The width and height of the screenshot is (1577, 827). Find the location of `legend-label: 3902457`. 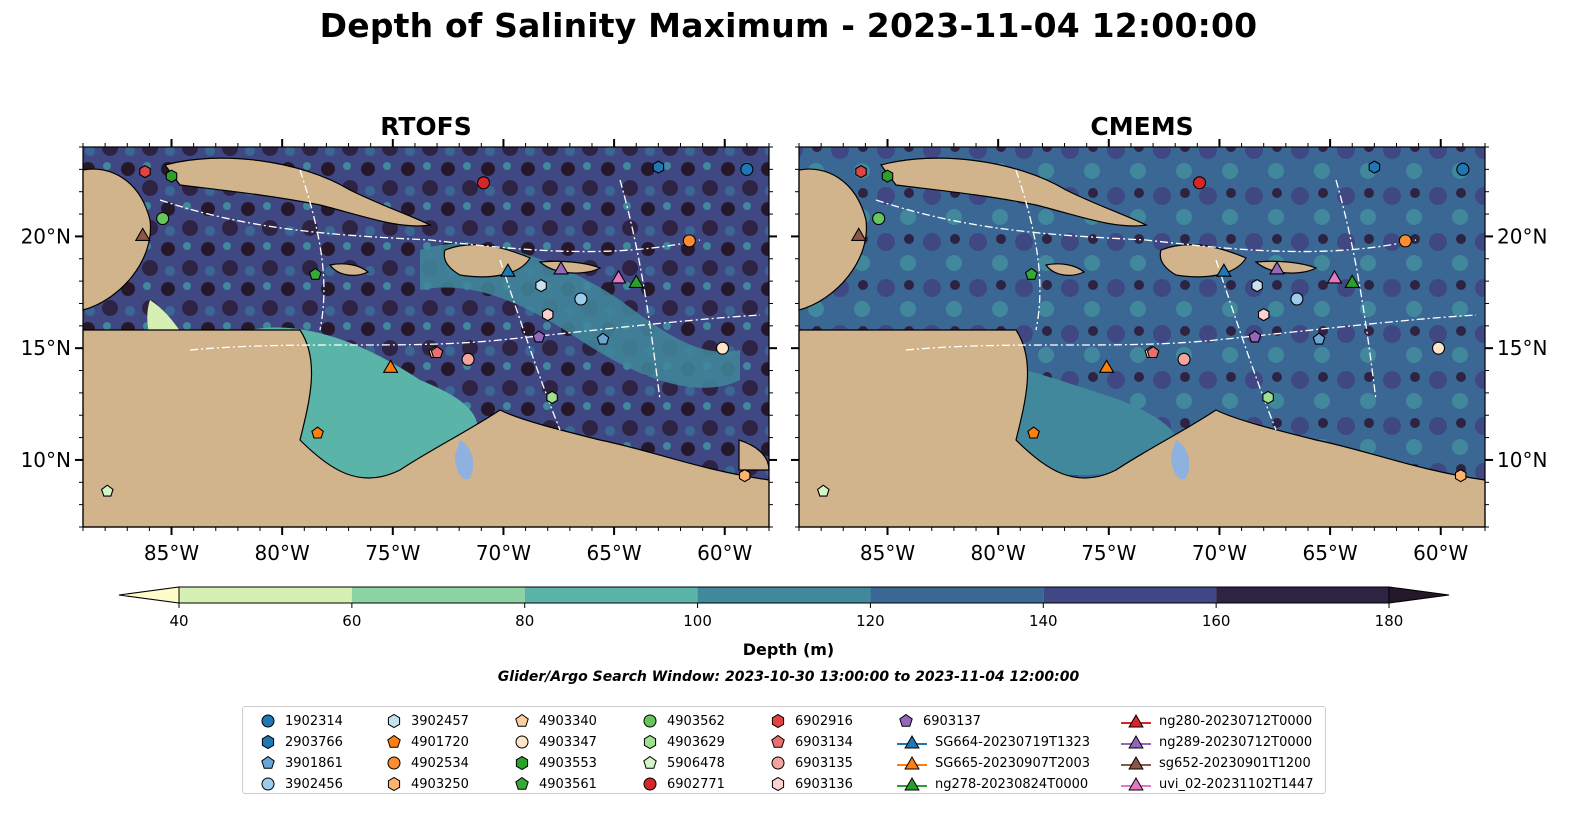

legend-label: 3902457 is located at coordinates (440, 721).